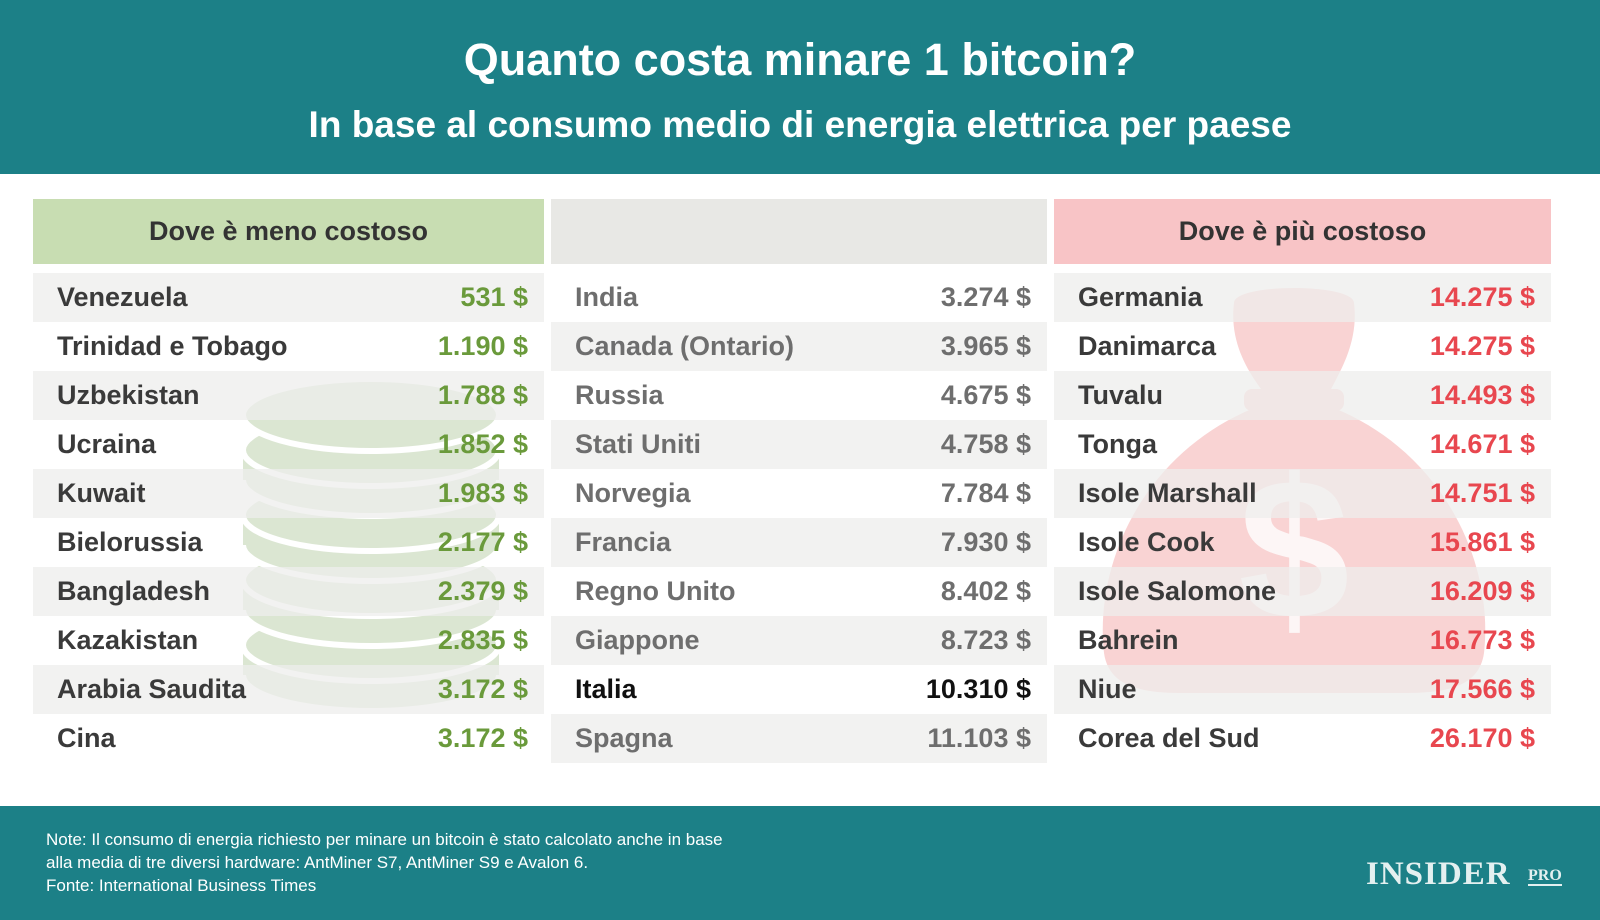 Image resolution: width=1600 pixels, height=920 pixels. Describe the element at coordinates (494, 297) in the screenshot. I see `cost-value: 531 $` at that location.